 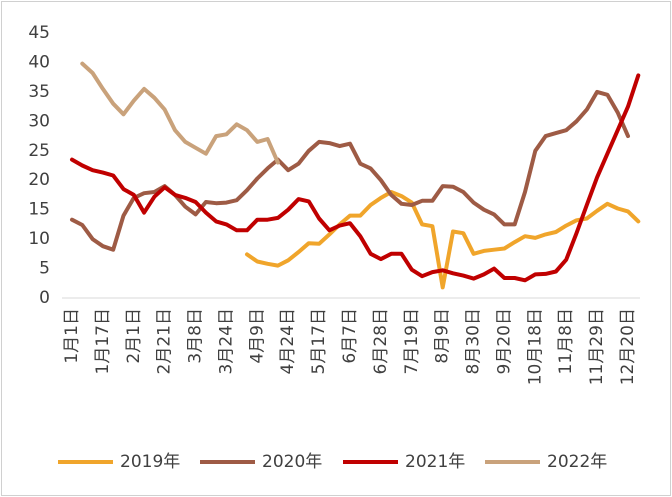 I want to click on x-tick-label: 6月28日, so click(x=381, y=341).